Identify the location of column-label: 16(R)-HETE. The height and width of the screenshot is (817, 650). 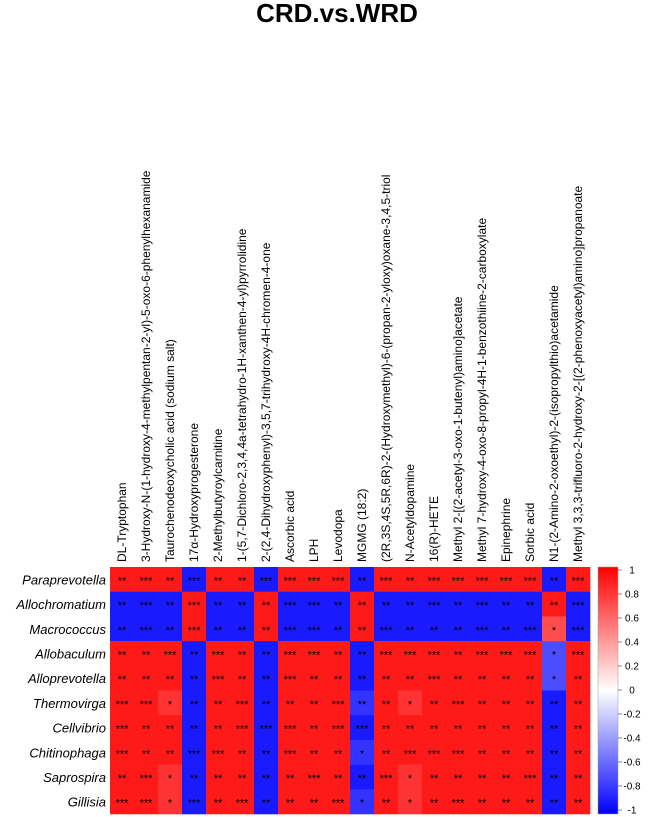
(434, 529).